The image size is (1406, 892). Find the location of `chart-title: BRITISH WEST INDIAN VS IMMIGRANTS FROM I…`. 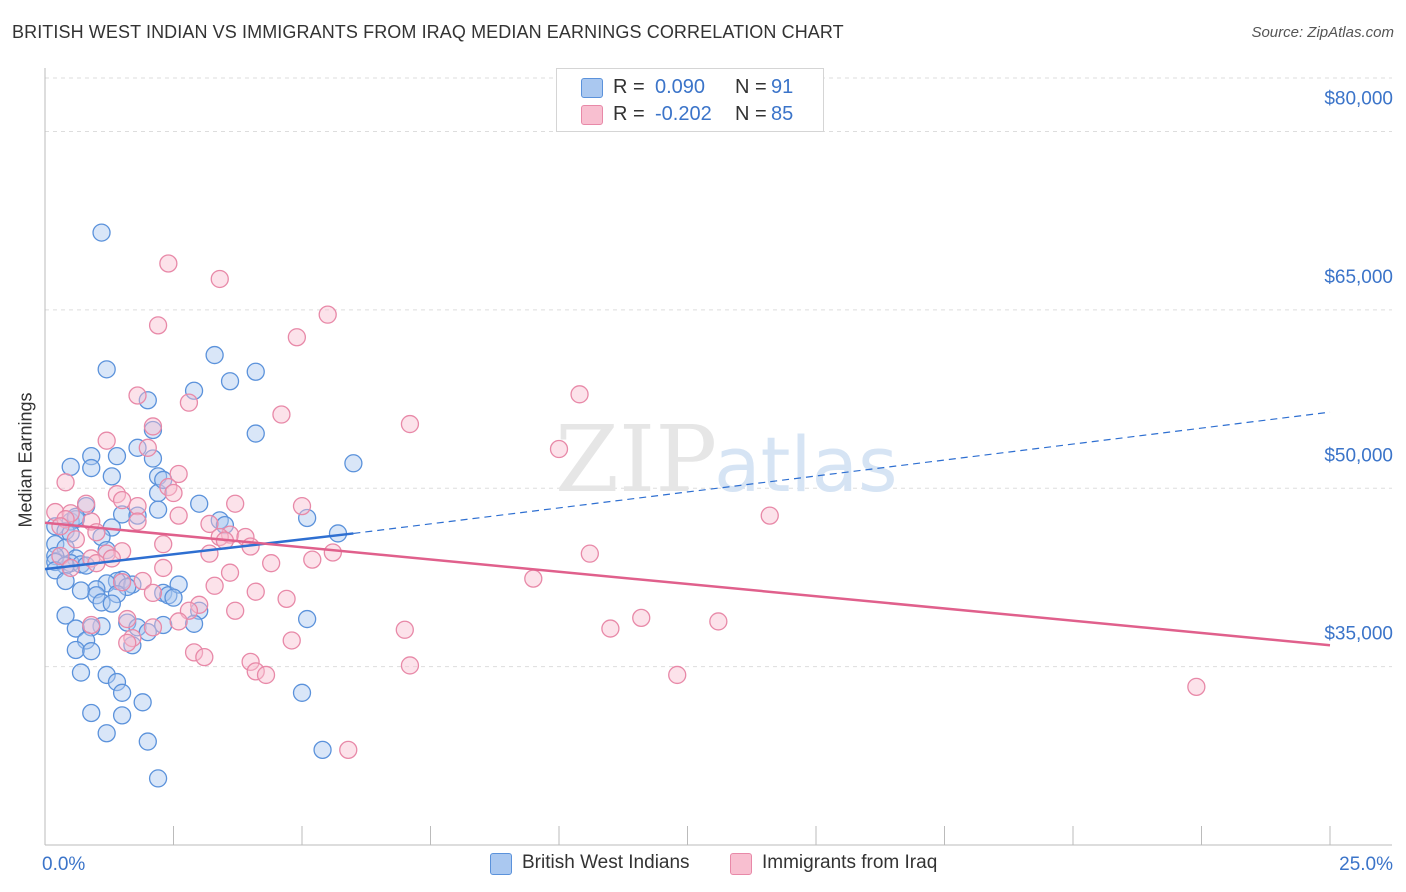

chart-title: BRITISH WEST INDIAN VS IMMIGRANTS FROM I… is located at coordinates (428, 32).